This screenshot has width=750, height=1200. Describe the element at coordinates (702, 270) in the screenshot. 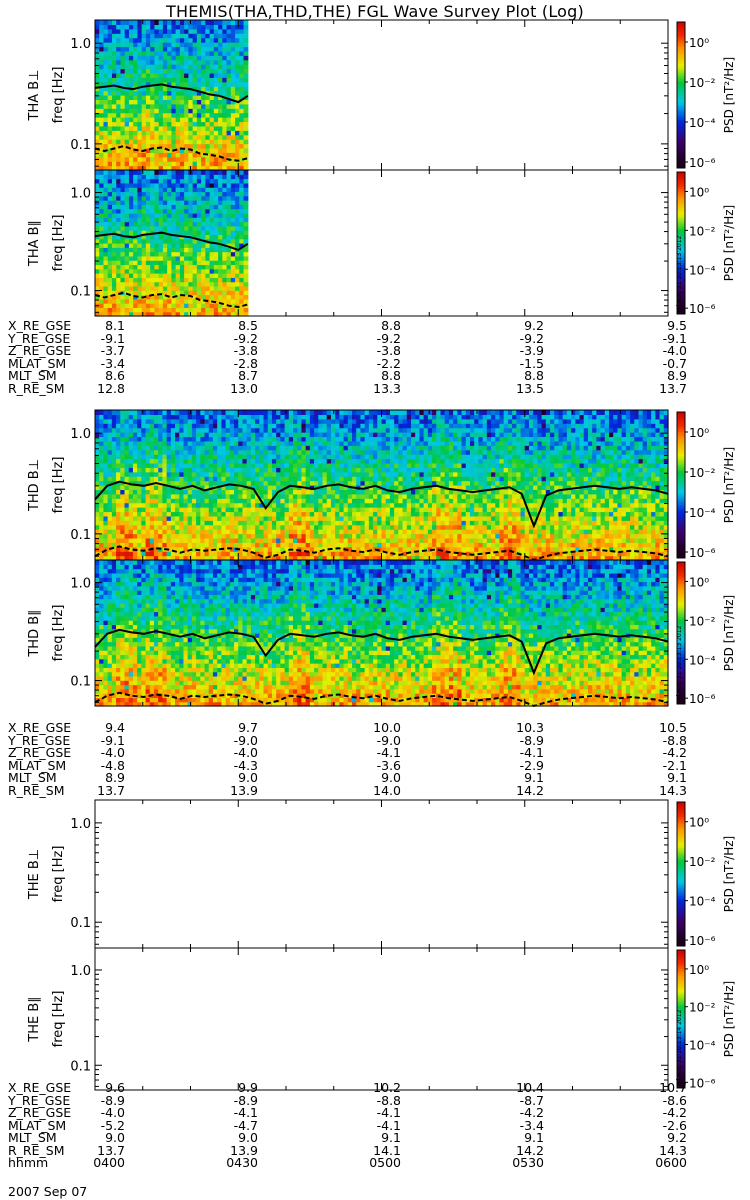

I see `colorbar-tick-label: 10⁻⁴` at that location.